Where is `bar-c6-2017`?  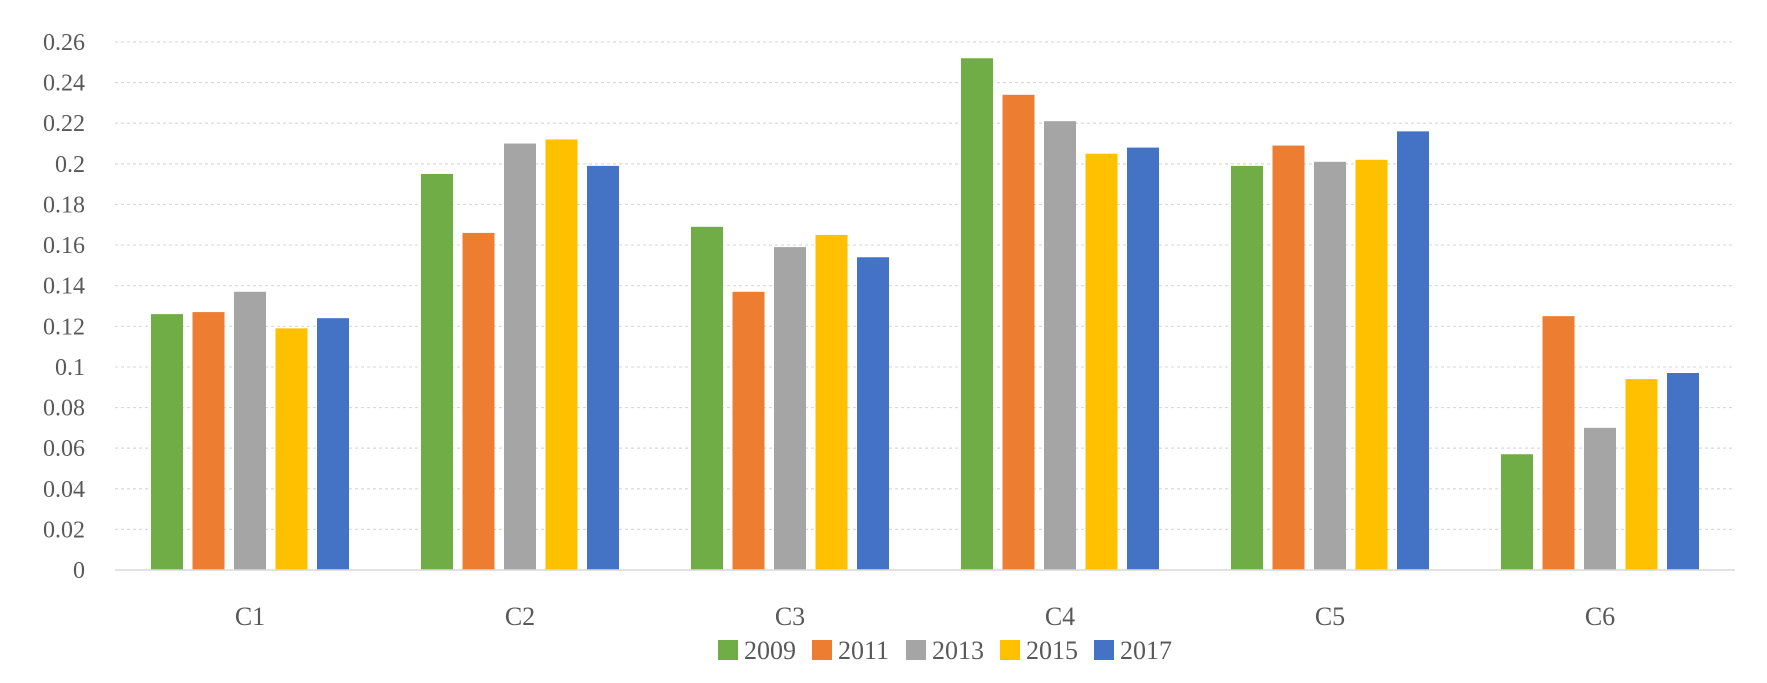
bar-c6-2017 is located at coordinates (1683, 471).